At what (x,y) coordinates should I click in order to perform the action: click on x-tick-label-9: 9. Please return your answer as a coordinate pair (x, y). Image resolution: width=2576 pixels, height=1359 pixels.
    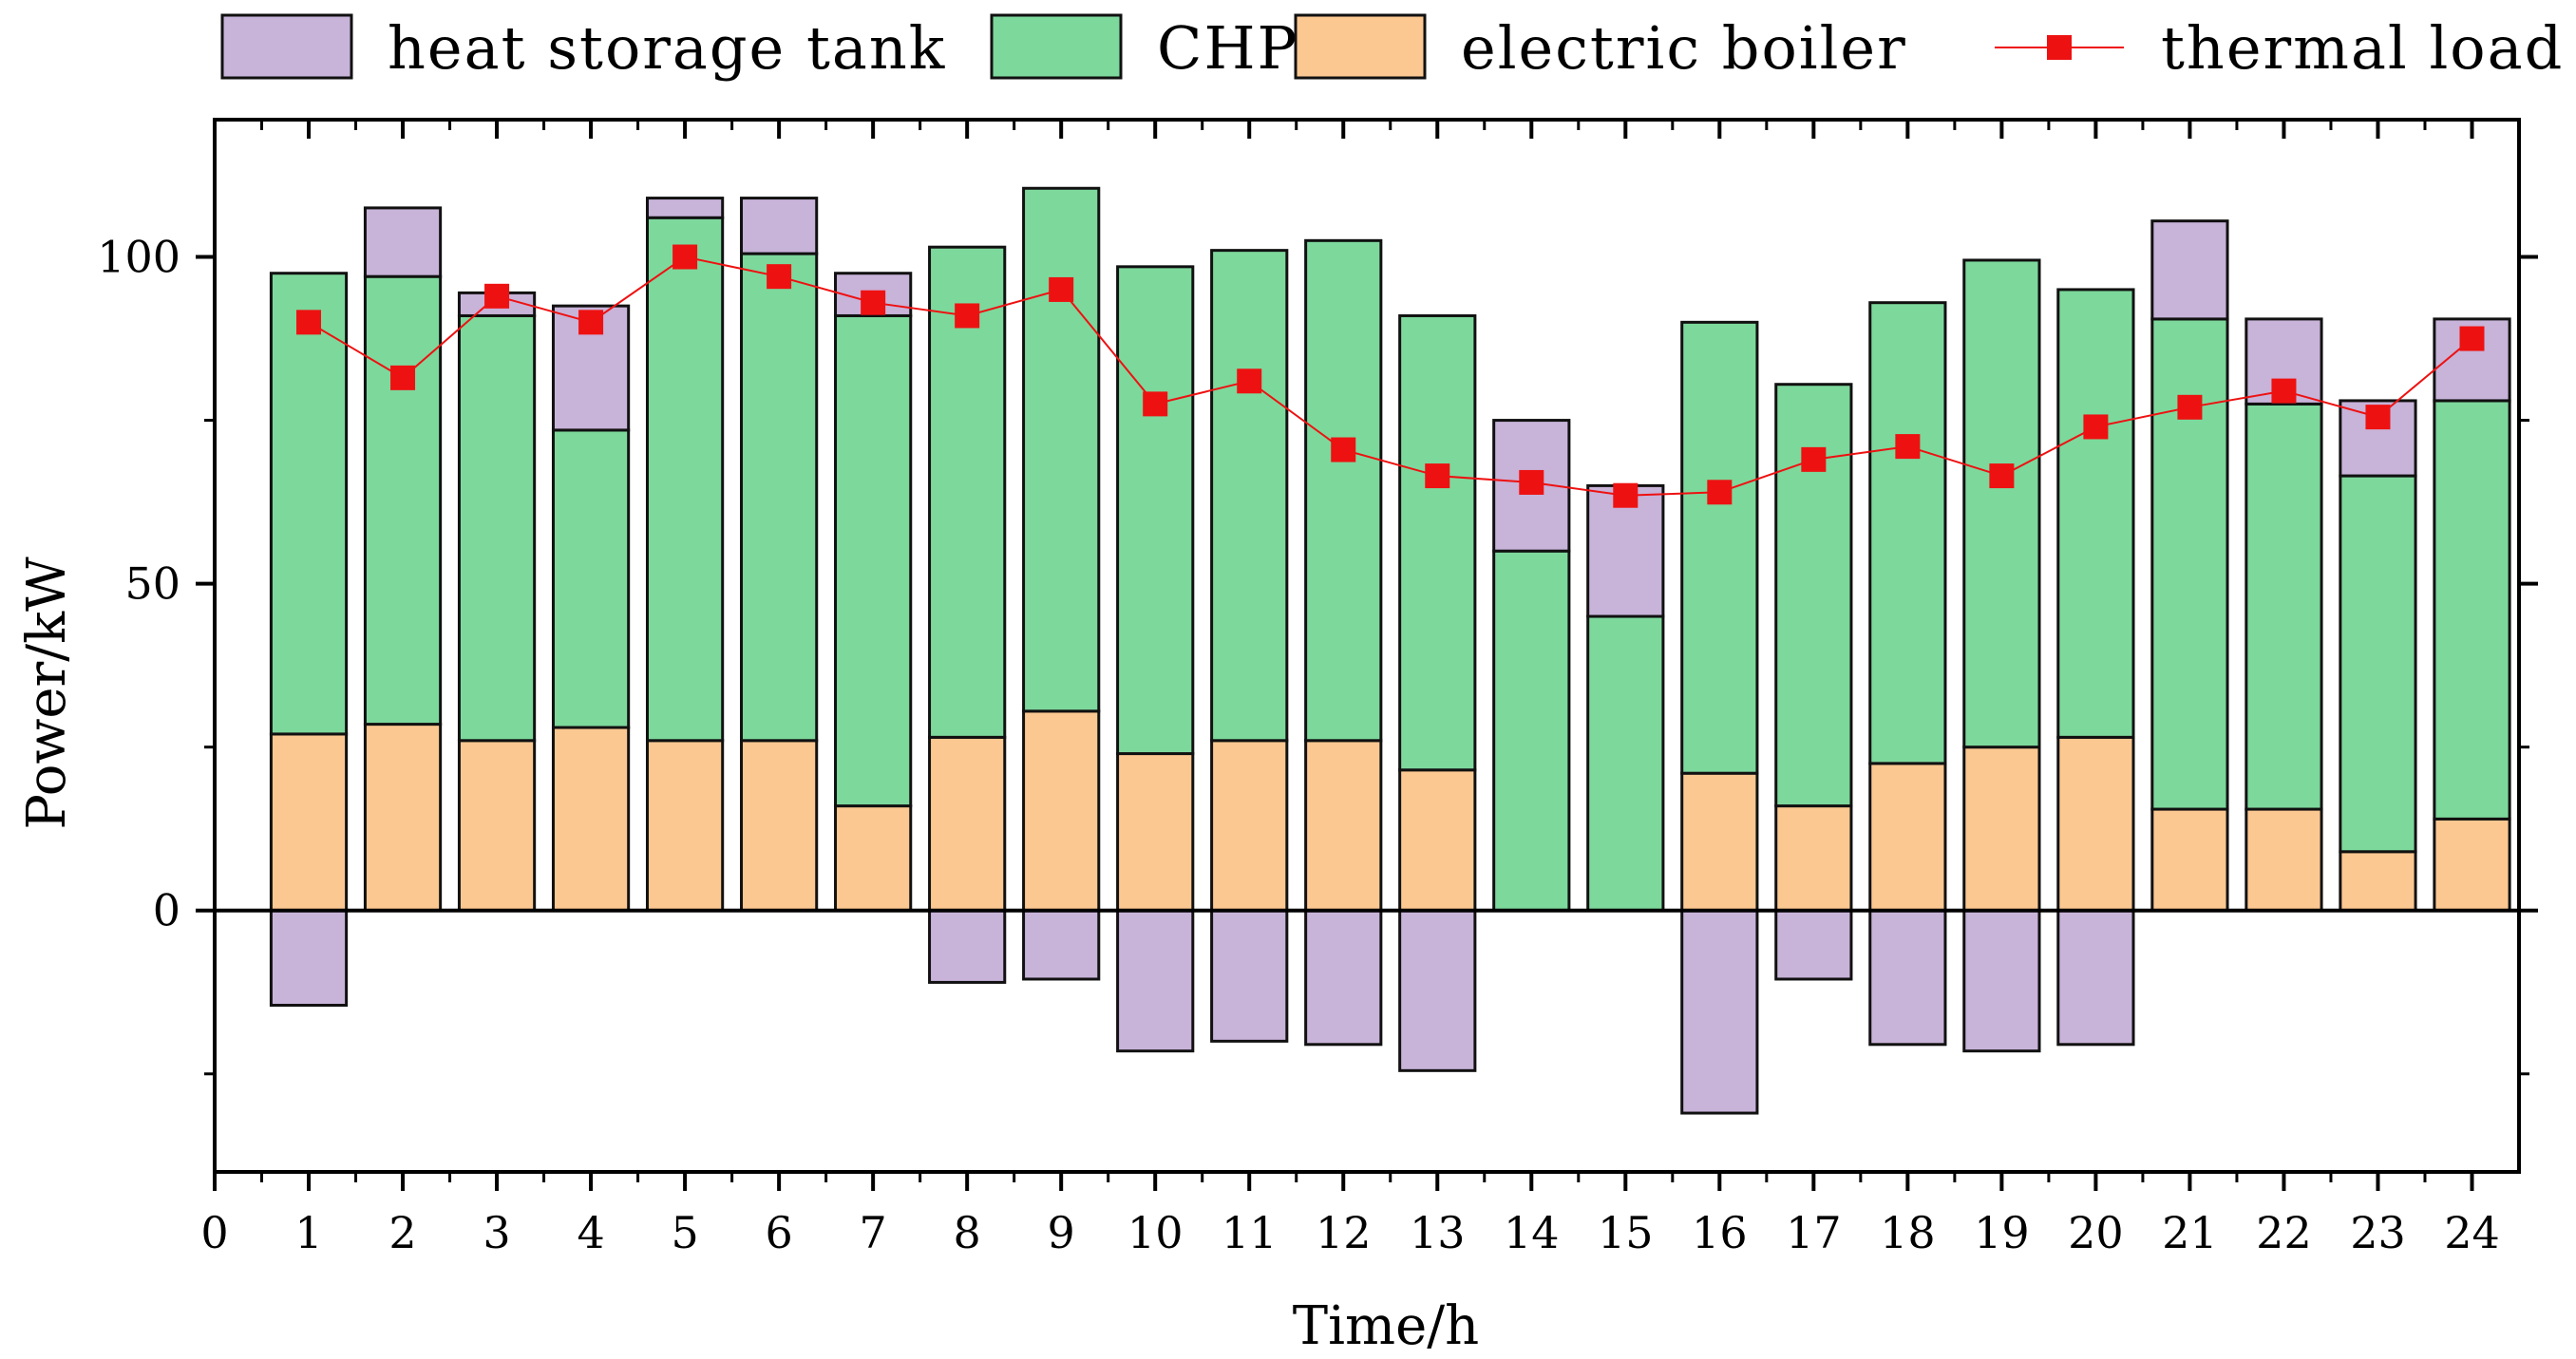
    Looking at the image, I should click on (1061, 1232).